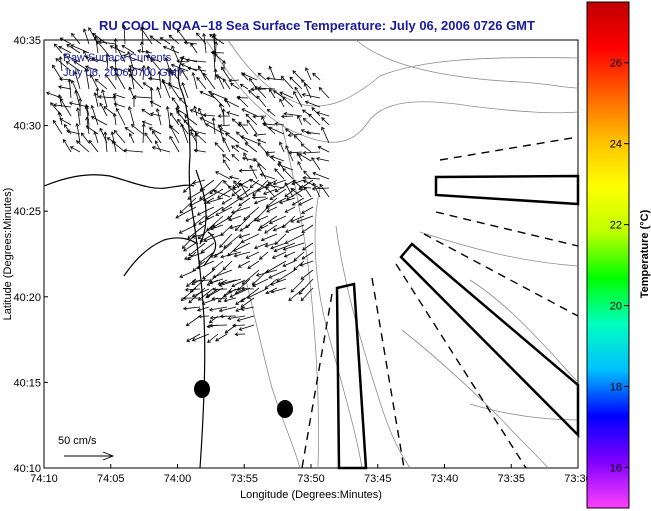  I want to click on x-tick-label: 73:55, so click(244, 479).